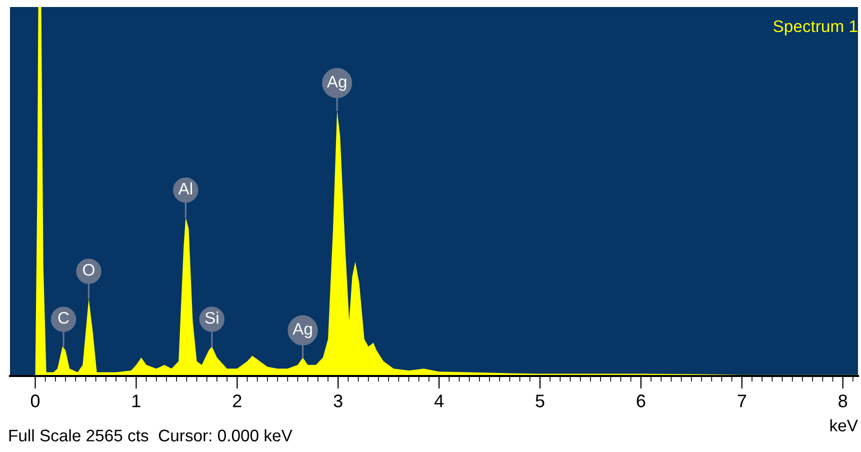  Describe the element at coordinates (742, 401) in the screenshot. I see `x-tick-label: 7` at that location.